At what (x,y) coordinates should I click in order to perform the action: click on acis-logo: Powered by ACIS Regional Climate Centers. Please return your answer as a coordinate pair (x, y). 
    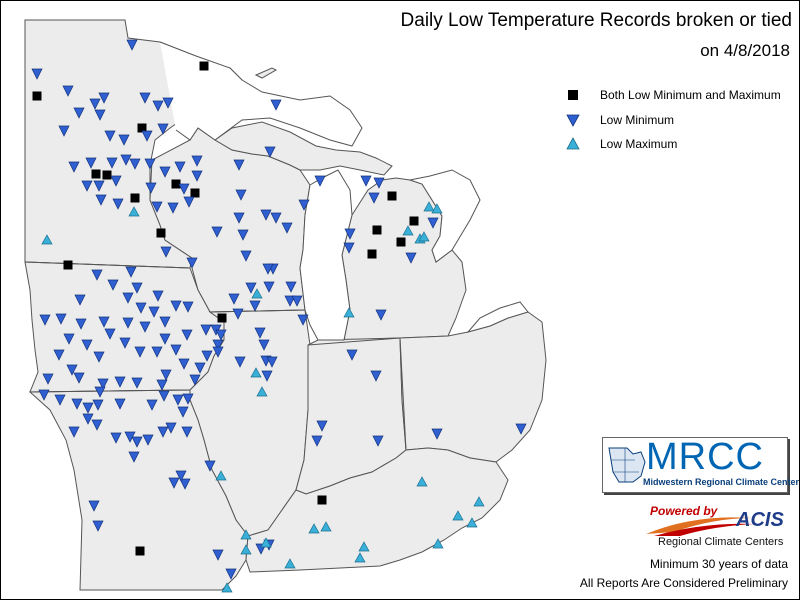
    Looking at the image, I should click on (714, 528).